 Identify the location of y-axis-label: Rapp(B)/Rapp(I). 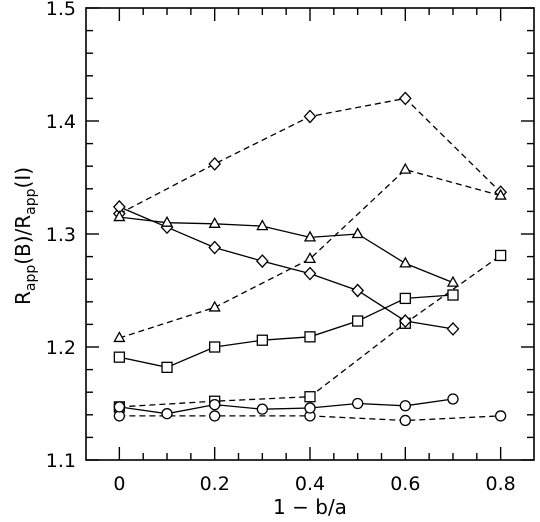
(25, 236).